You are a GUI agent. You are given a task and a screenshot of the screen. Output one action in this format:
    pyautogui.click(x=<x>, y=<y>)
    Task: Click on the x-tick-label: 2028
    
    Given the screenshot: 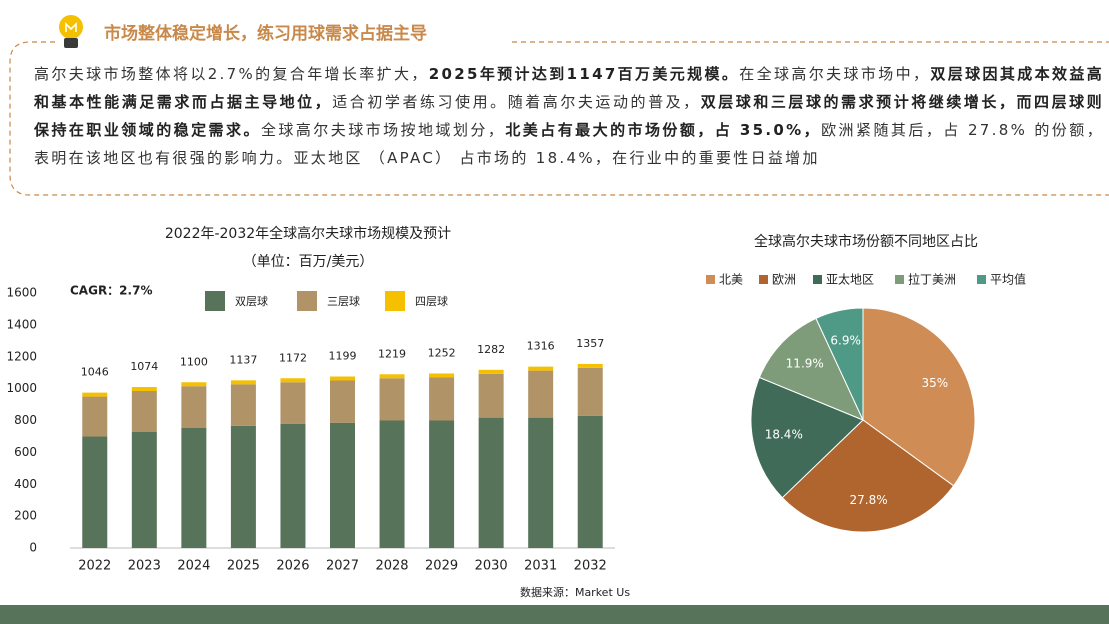 What is the action you would take?
    pyautogui.click(x=391, y=566)
    